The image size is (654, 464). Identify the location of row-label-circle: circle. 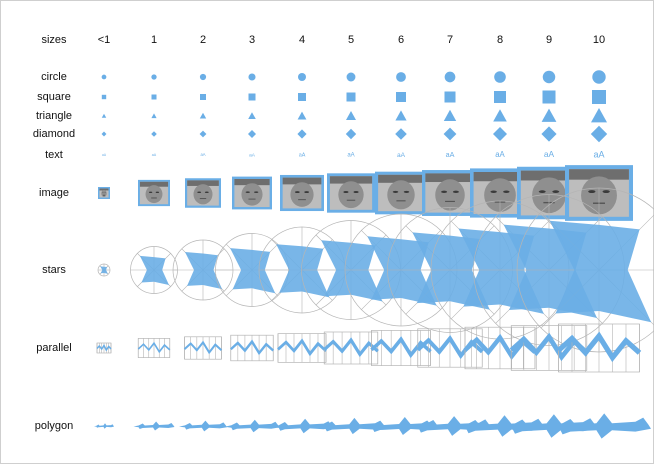
(54, 77).